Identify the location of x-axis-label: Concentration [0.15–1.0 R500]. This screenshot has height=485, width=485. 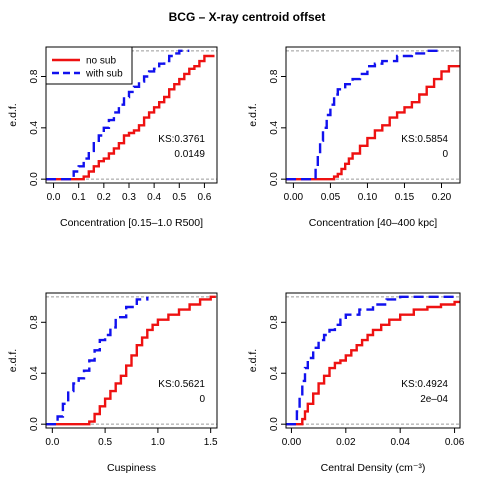
(131, 223).